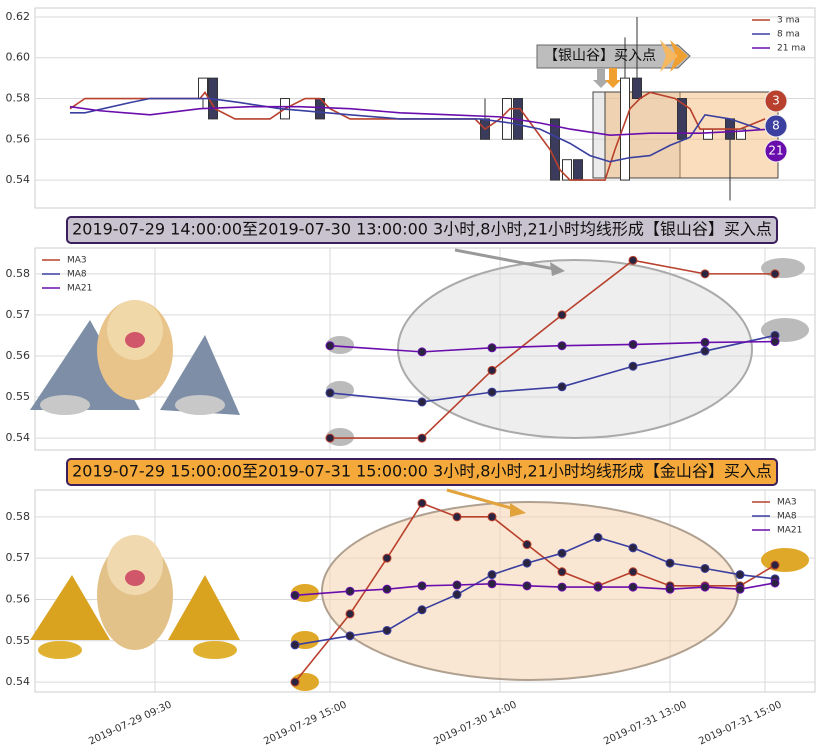 This screenshot has height=754, width=822. I want to click on legend-label: 8 ma, so click(788, 35).